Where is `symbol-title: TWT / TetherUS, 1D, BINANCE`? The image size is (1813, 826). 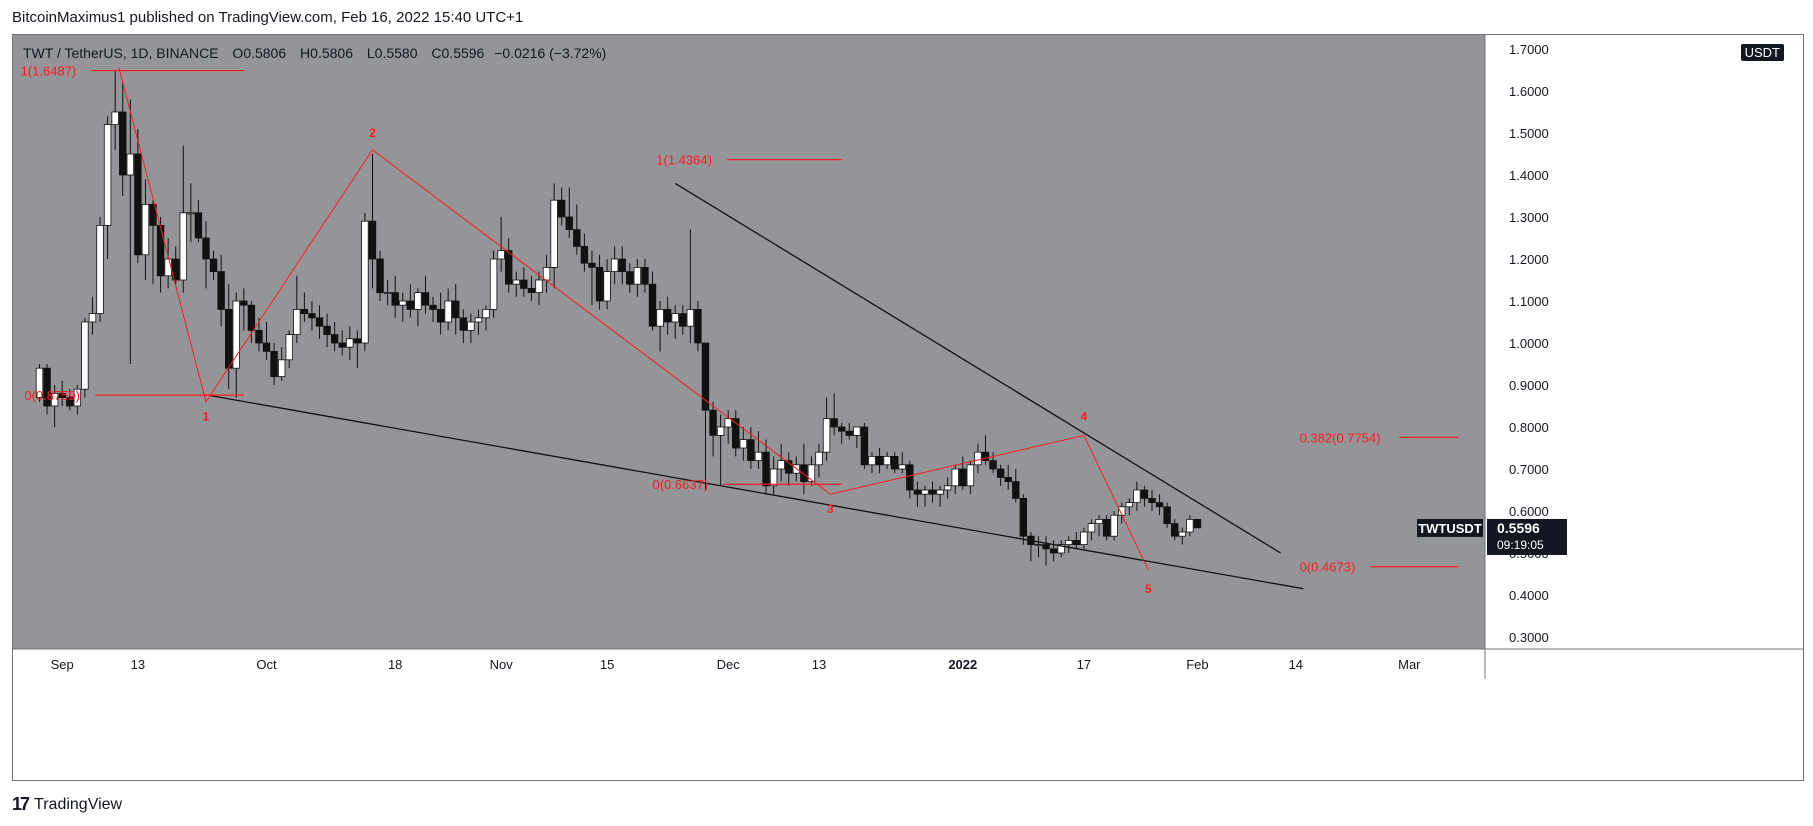 symbol-title: TWT / TetherUS, 1D, BINANCE is located at coordinates (121, 53).